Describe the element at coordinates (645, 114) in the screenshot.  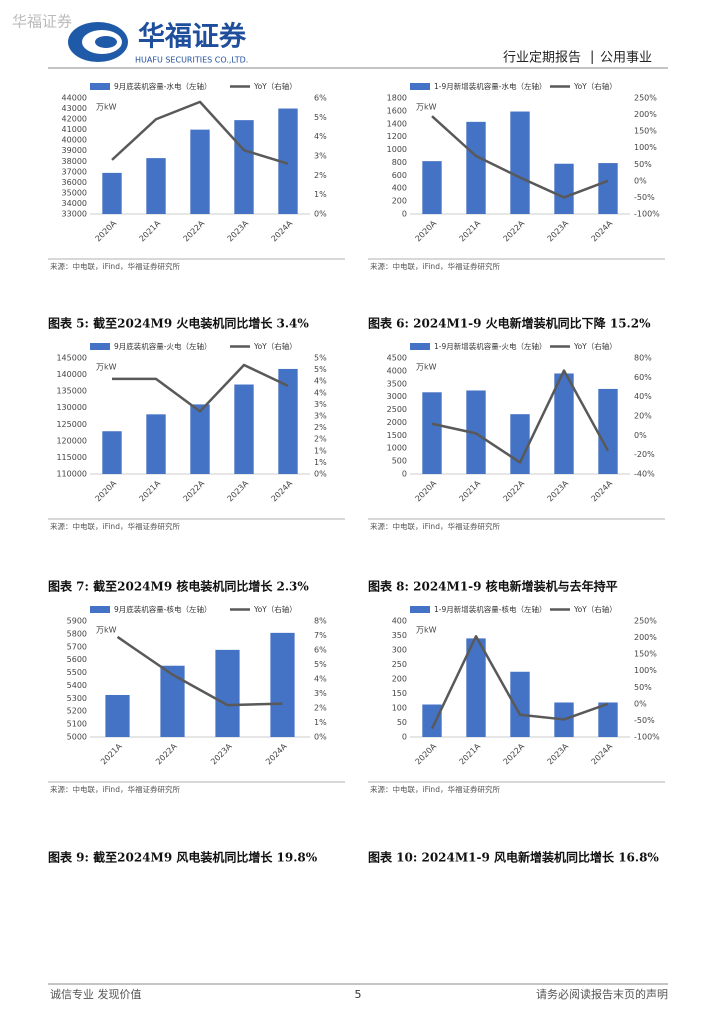
I see `y2-tick-label: 200%` at that location.